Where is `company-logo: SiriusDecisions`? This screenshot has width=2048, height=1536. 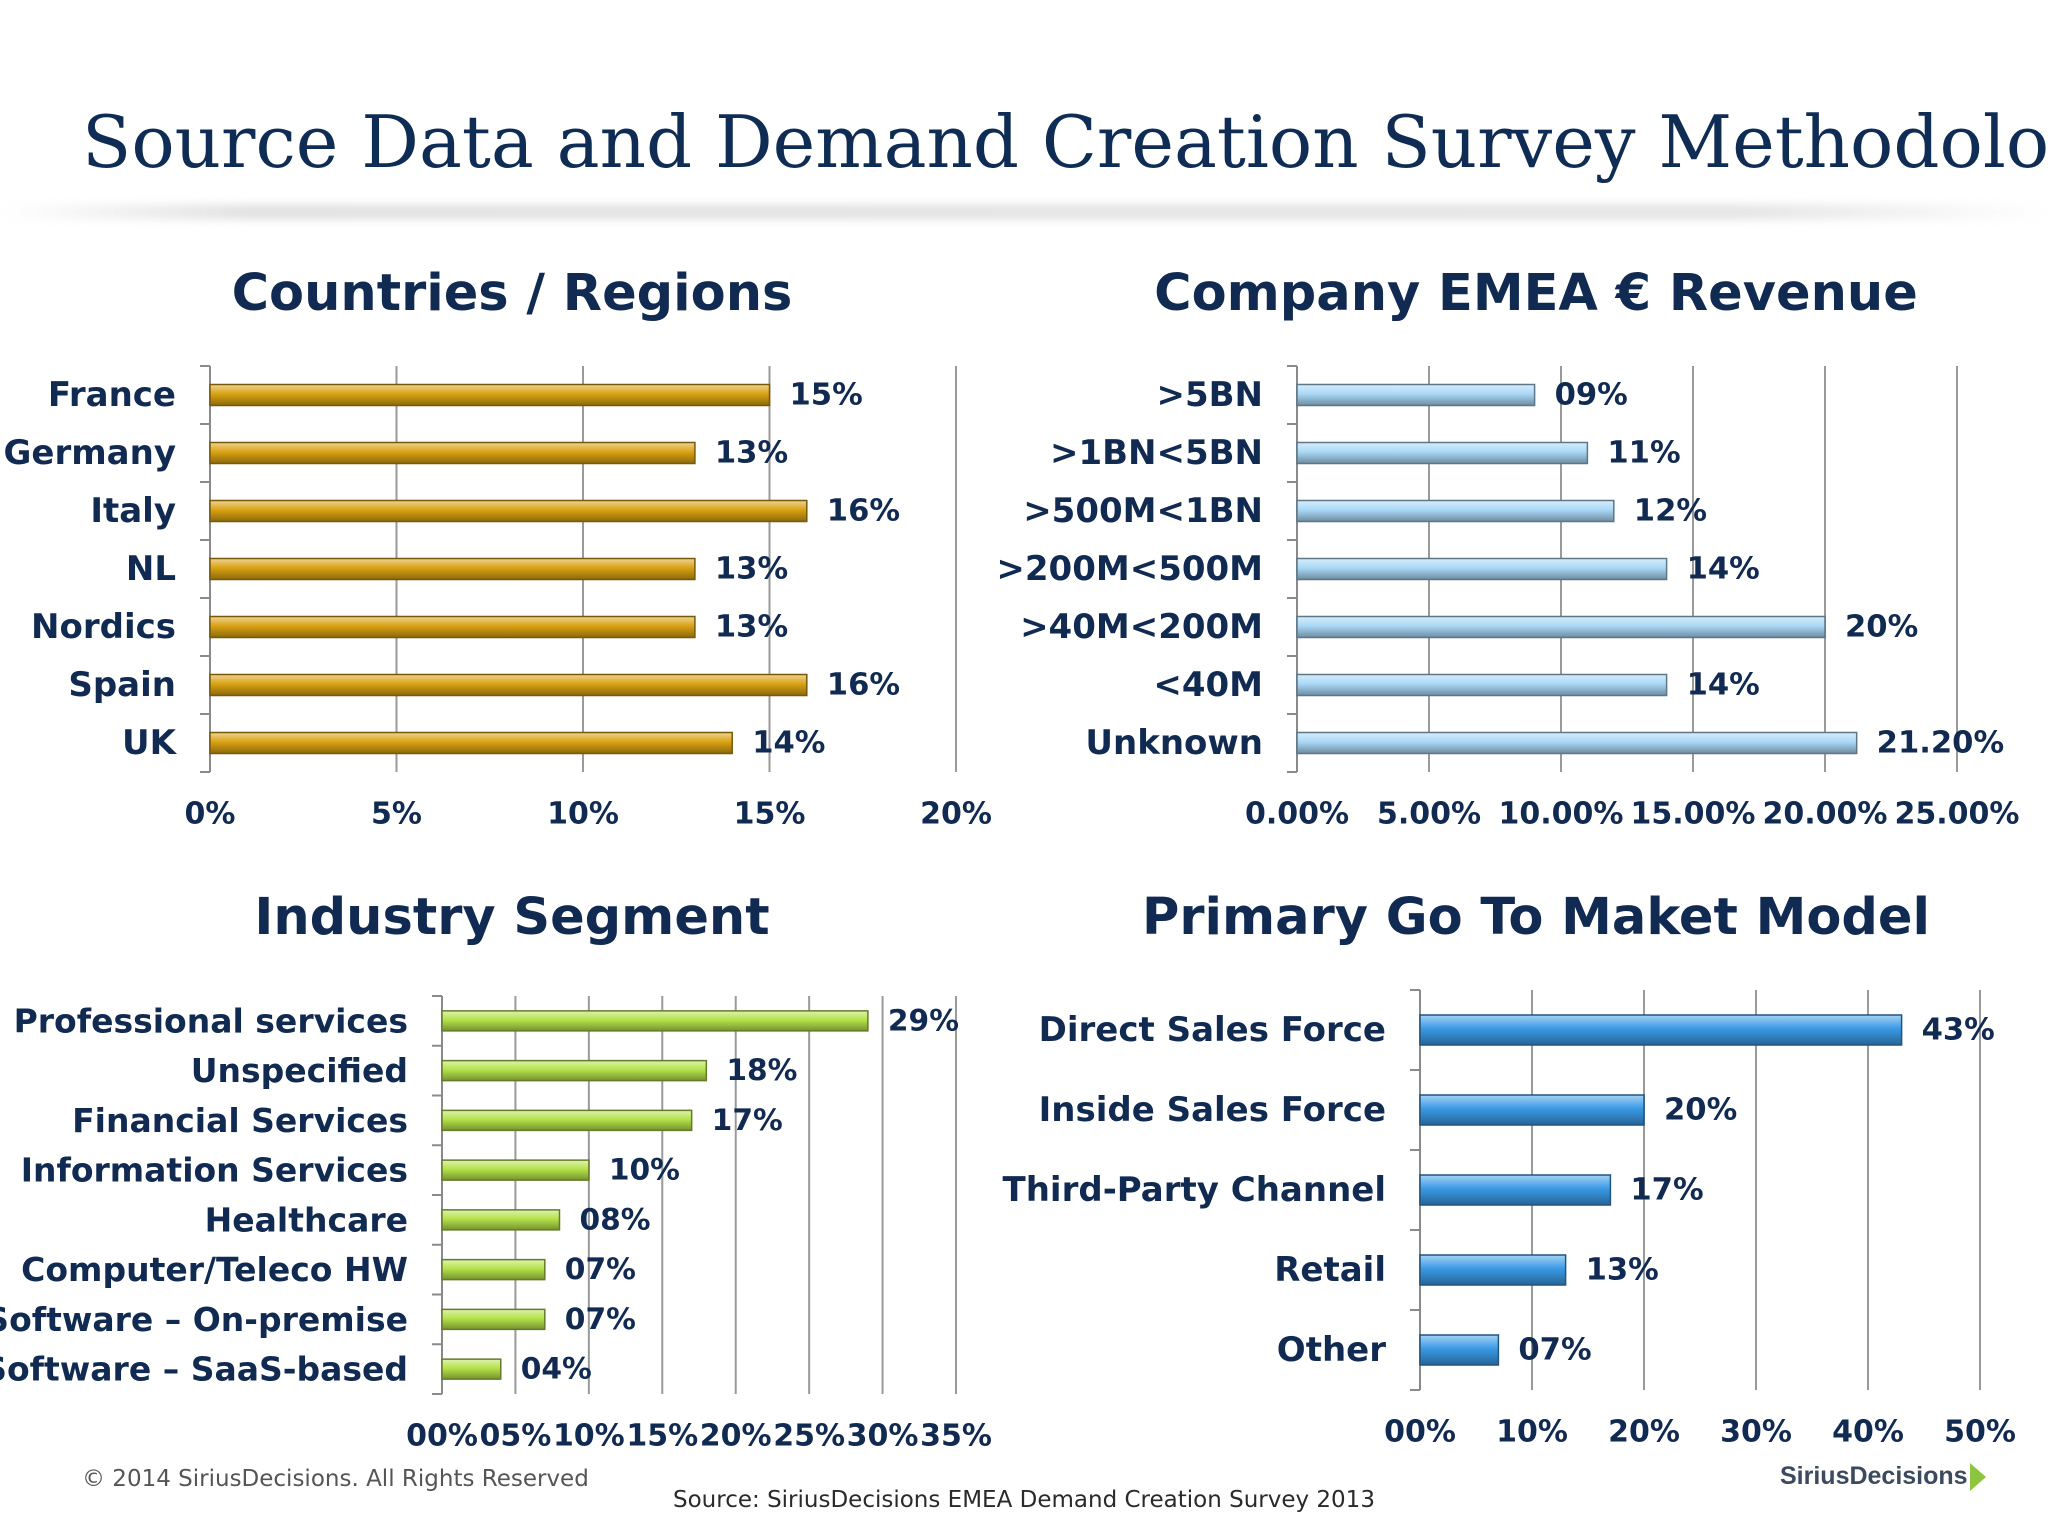 company-logo: SiriusDecisions is located at coordinates (1883, 1477).